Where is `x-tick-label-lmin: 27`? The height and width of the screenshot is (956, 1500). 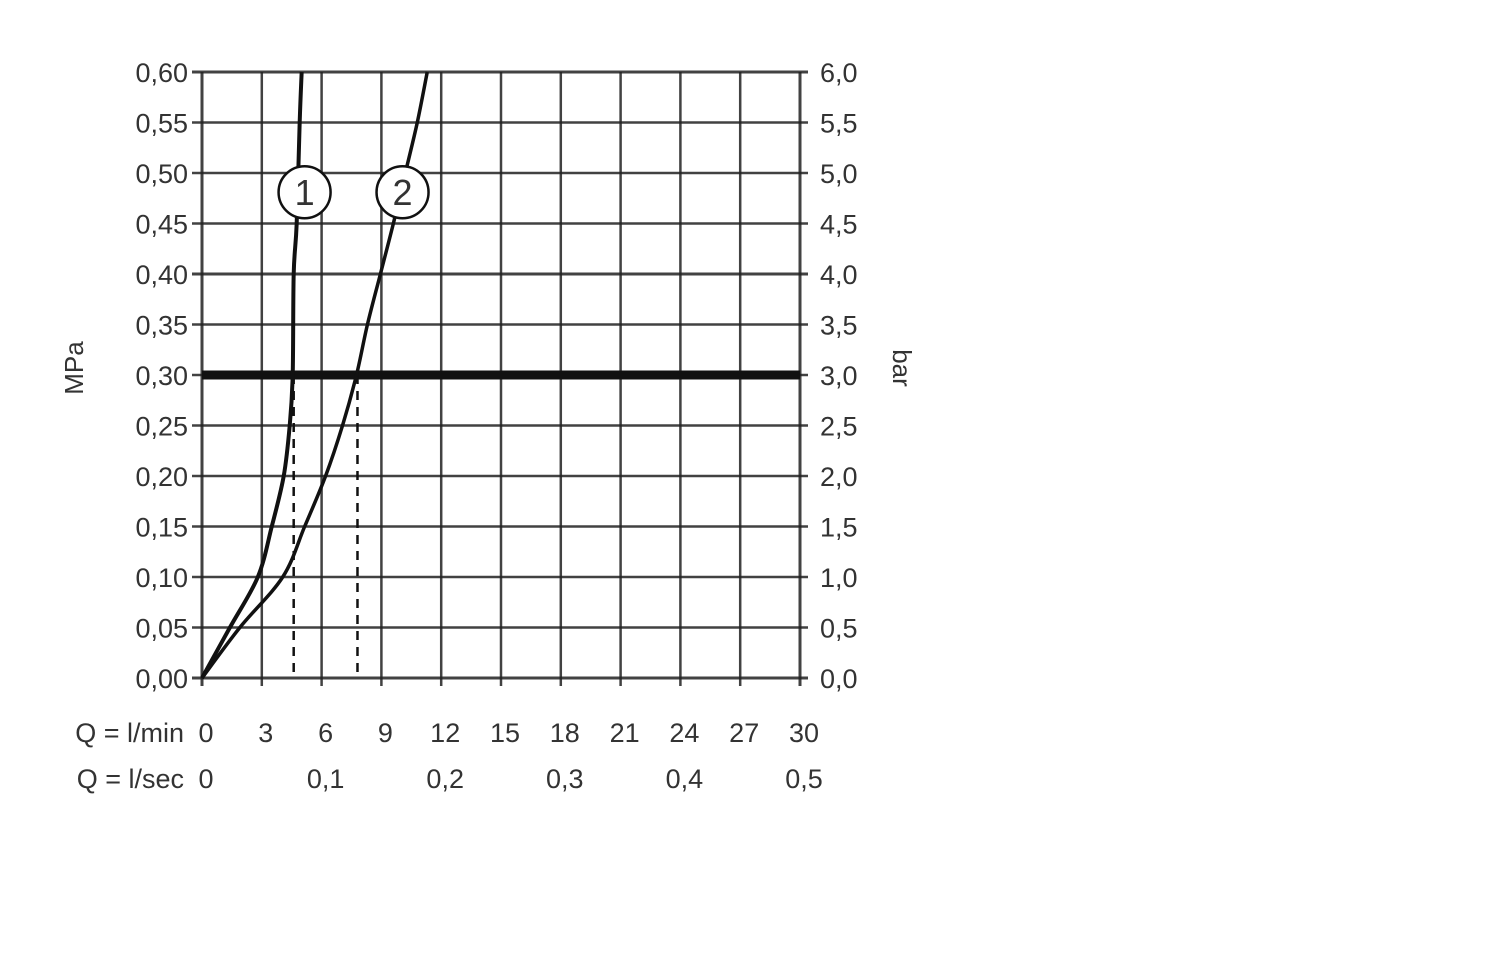 x-tick-label-lmin: 27 is located at coordinates (744, 733).